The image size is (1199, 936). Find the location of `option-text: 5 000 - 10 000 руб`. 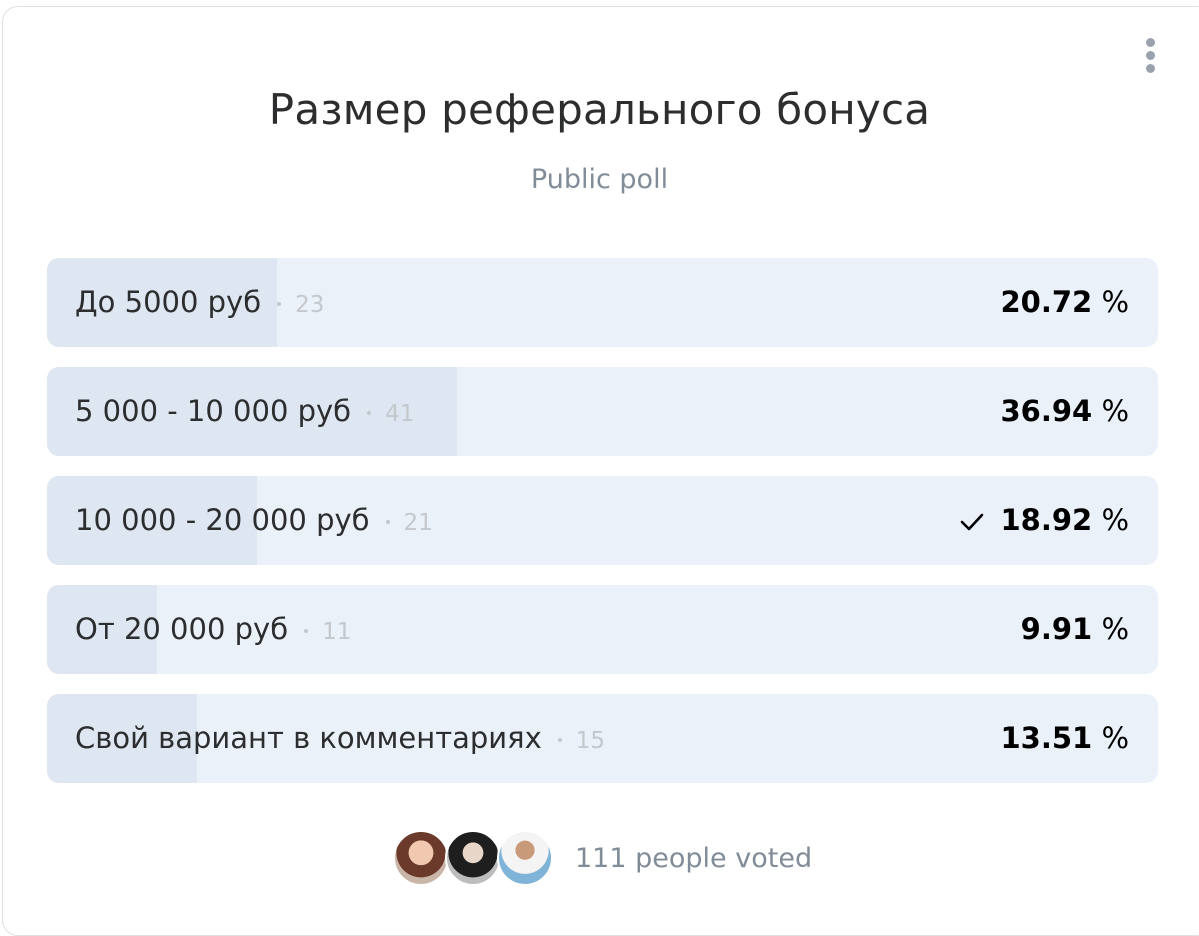

option-text: 5 000 - 10 000 руб is located at coordinates (213, 411).